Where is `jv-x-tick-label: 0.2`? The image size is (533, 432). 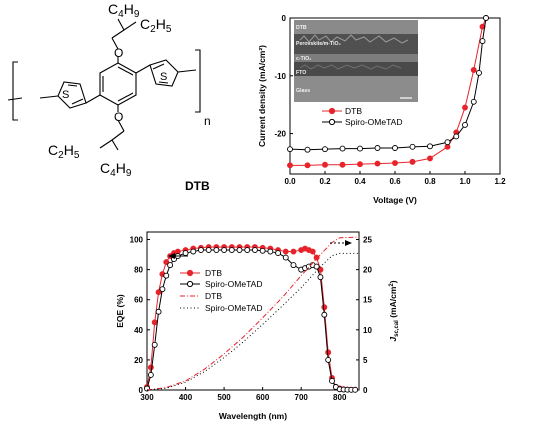 jv-x-tick-label: 0.2 is located at coordinates (325, 181).